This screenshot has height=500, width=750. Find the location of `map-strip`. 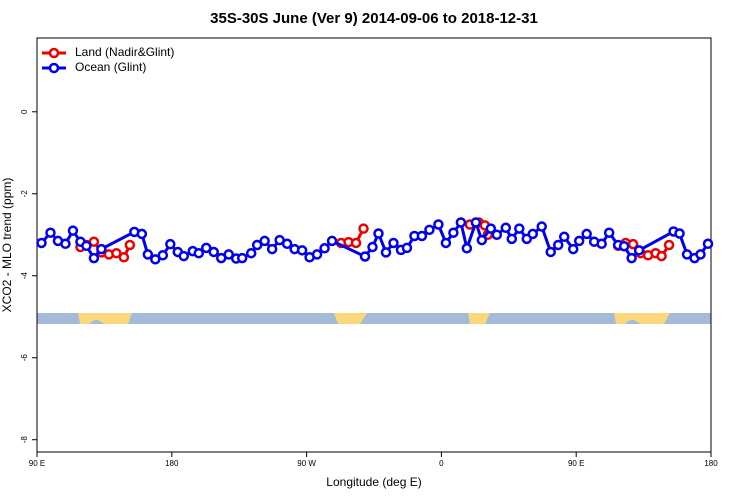

map-strip is located at coordinates (374, 318).